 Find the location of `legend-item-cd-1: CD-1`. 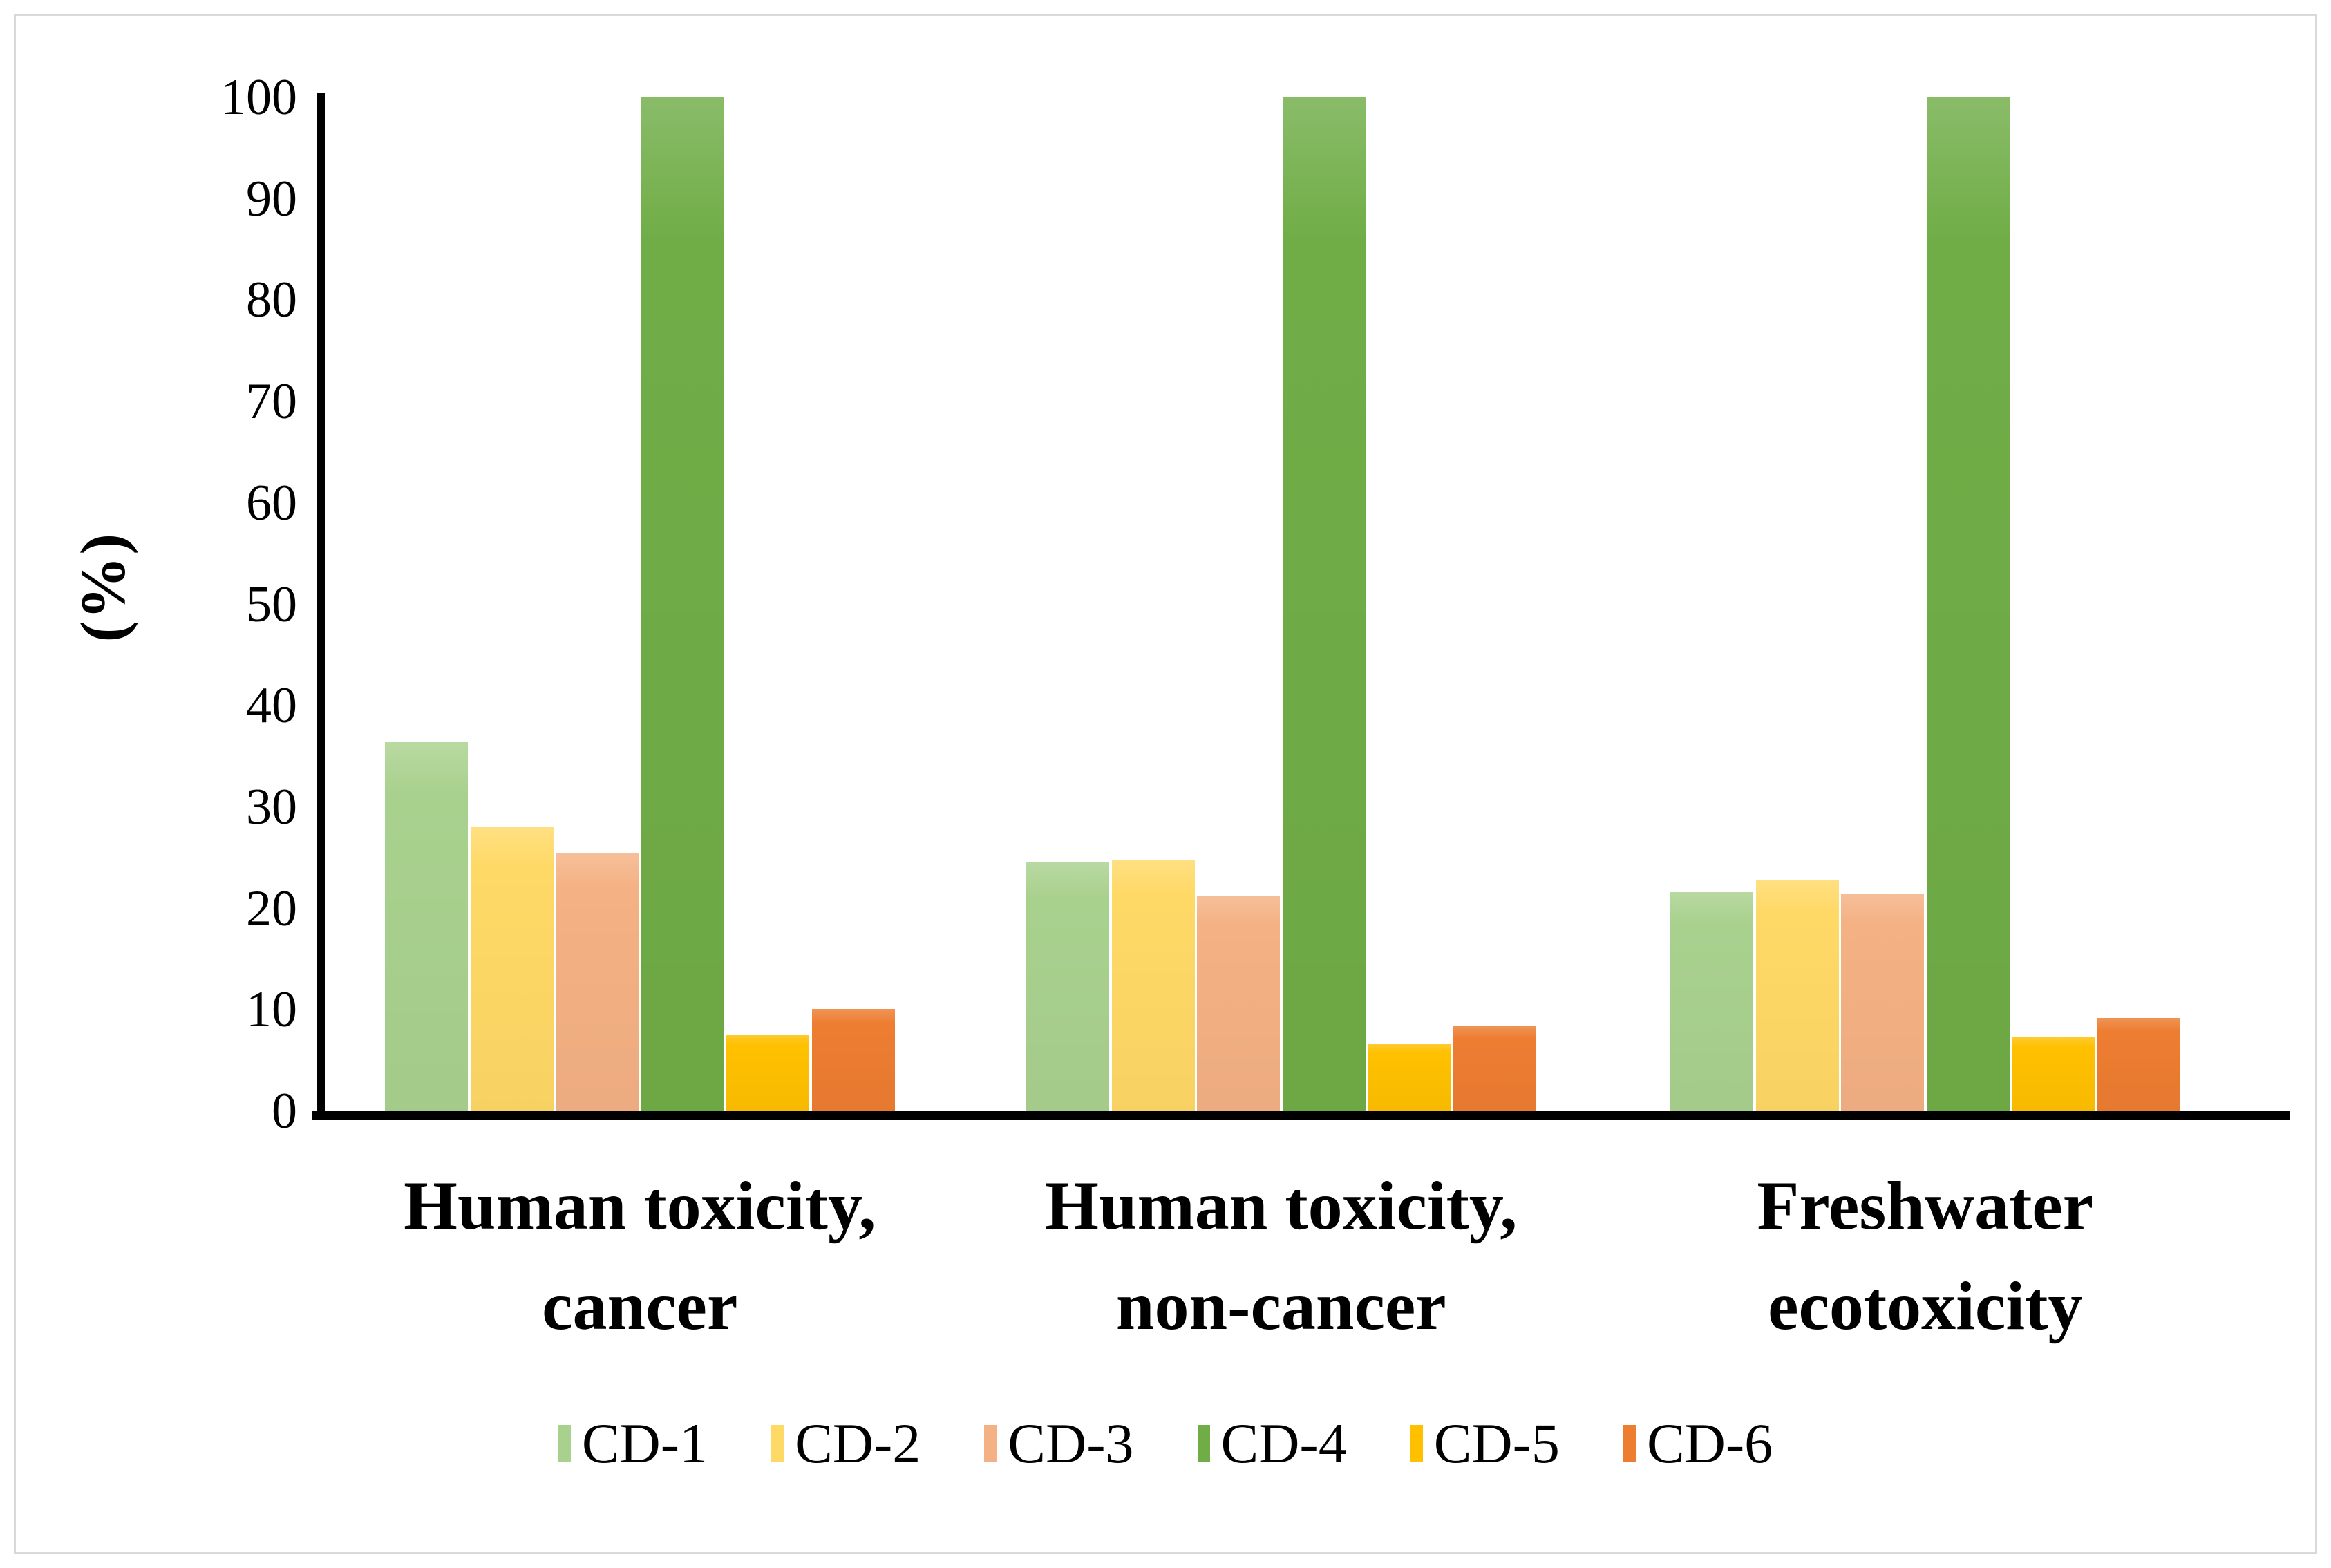

legend-item-cd-1: CD-1 is located at coordinates (633, 1443).